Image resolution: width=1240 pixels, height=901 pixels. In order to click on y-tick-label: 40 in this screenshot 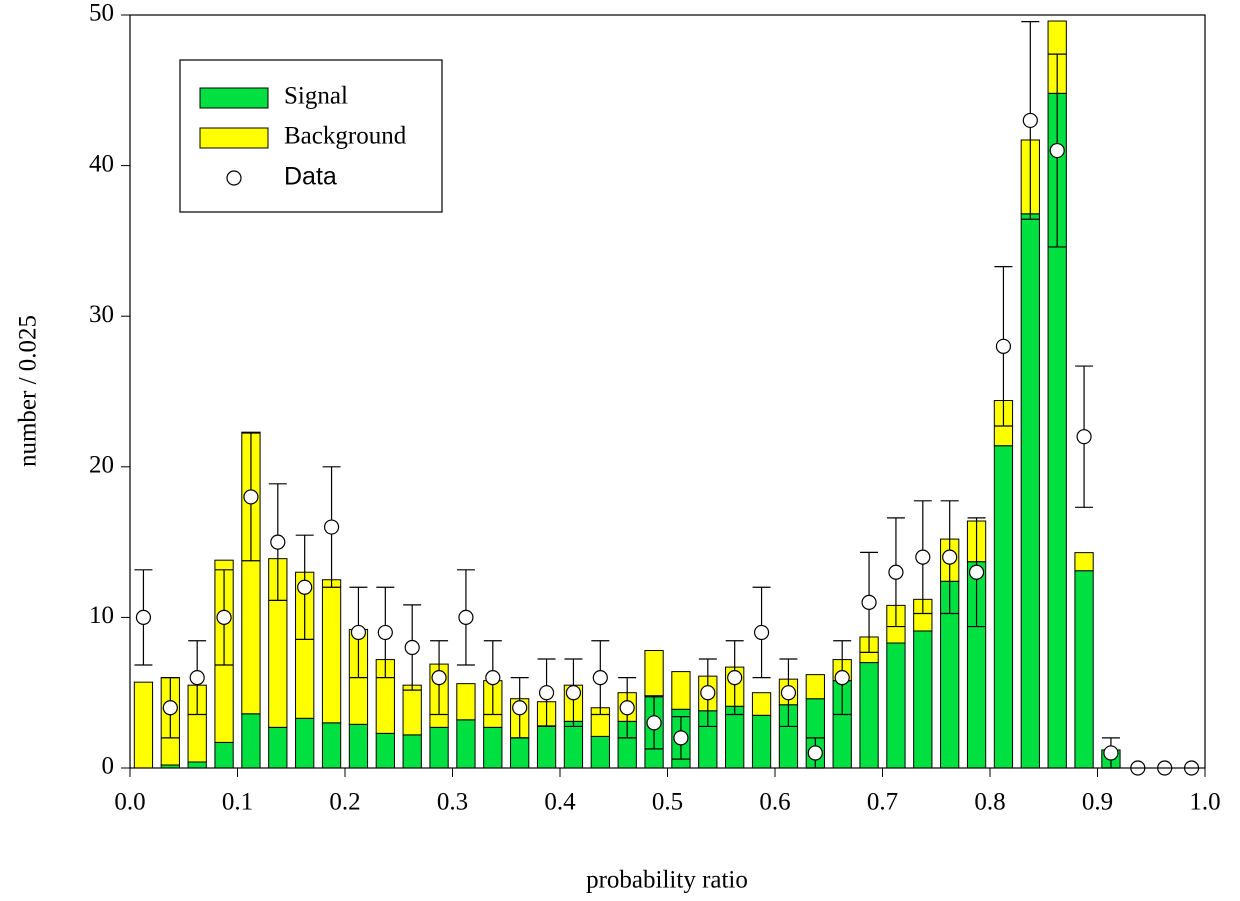, I will do `click(101, 163)`.